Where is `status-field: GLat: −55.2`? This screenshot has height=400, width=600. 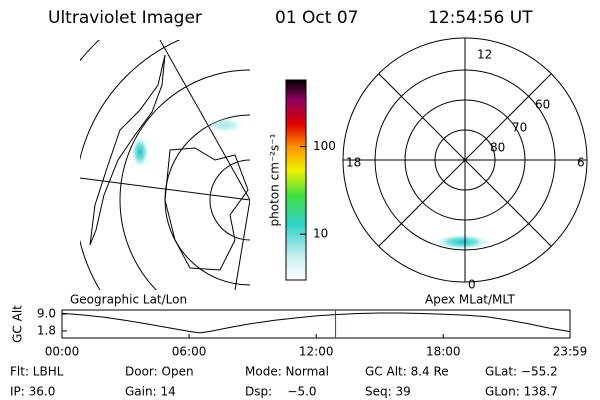 status-field: GLat: −55.2 is located at coordinates (521, 372).